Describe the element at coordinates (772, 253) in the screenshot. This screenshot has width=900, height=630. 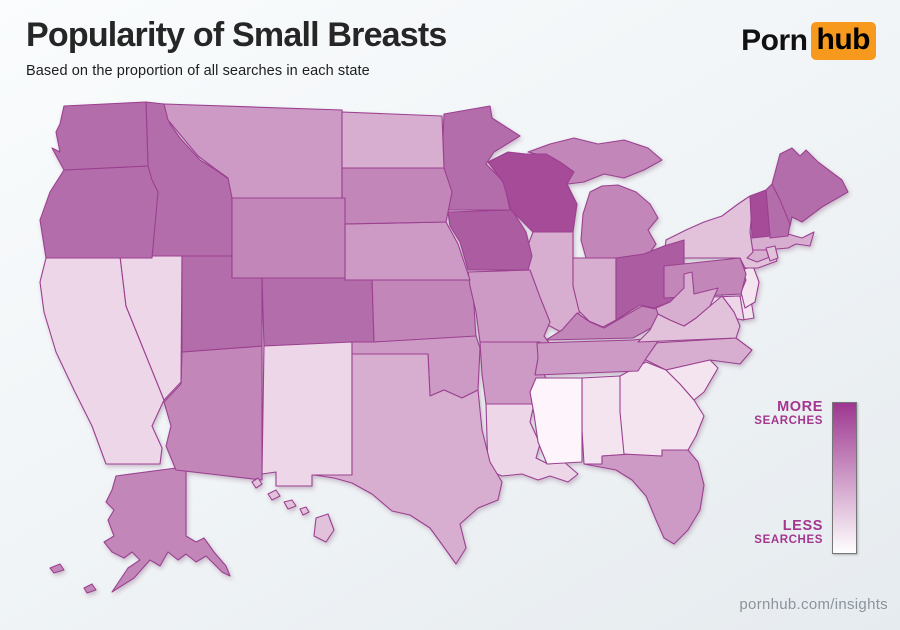
I see `state-ri` at that location.